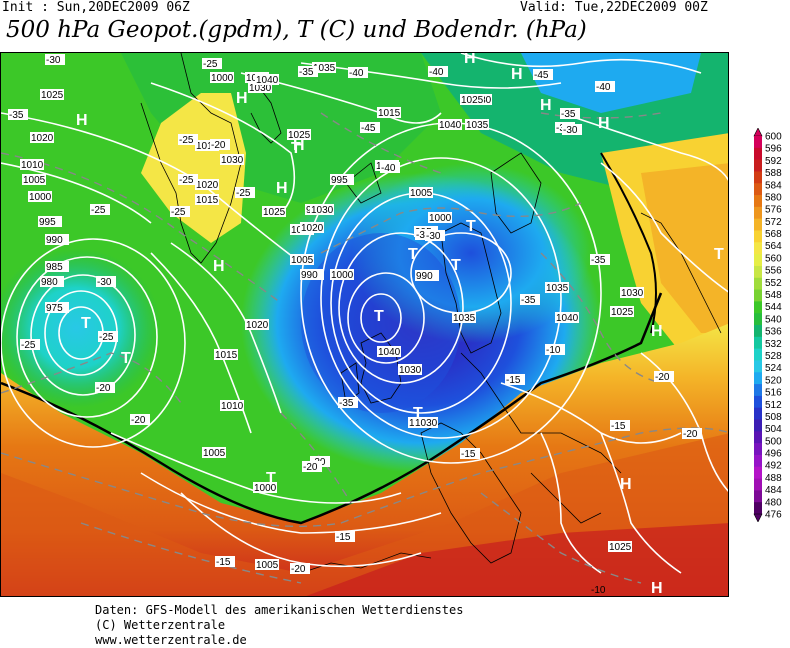  I want to click on footer-copyright: (C) Wetterzentrale, so click(160, 625).